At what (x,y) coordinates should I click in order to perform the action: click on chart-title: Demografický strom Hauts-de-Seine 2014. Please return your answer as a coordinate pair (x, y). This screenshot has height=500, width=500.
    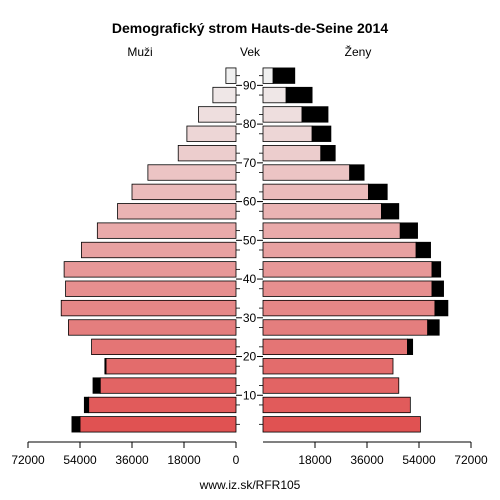
    Looking at the image, I should click on (250, 28).